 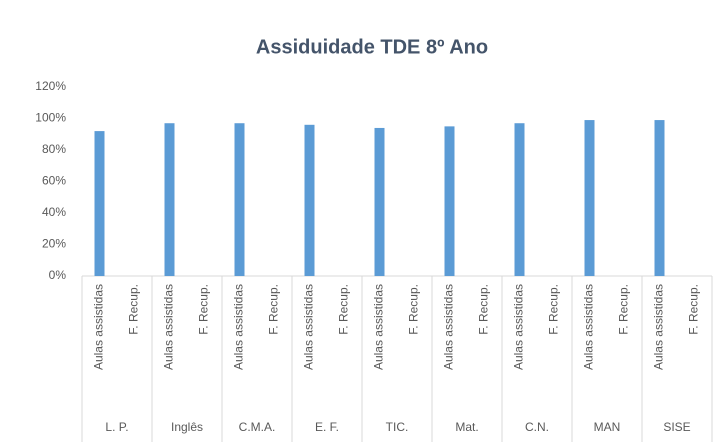 I want to click on y-tick-label: 120%, so click(x=50, y=86).